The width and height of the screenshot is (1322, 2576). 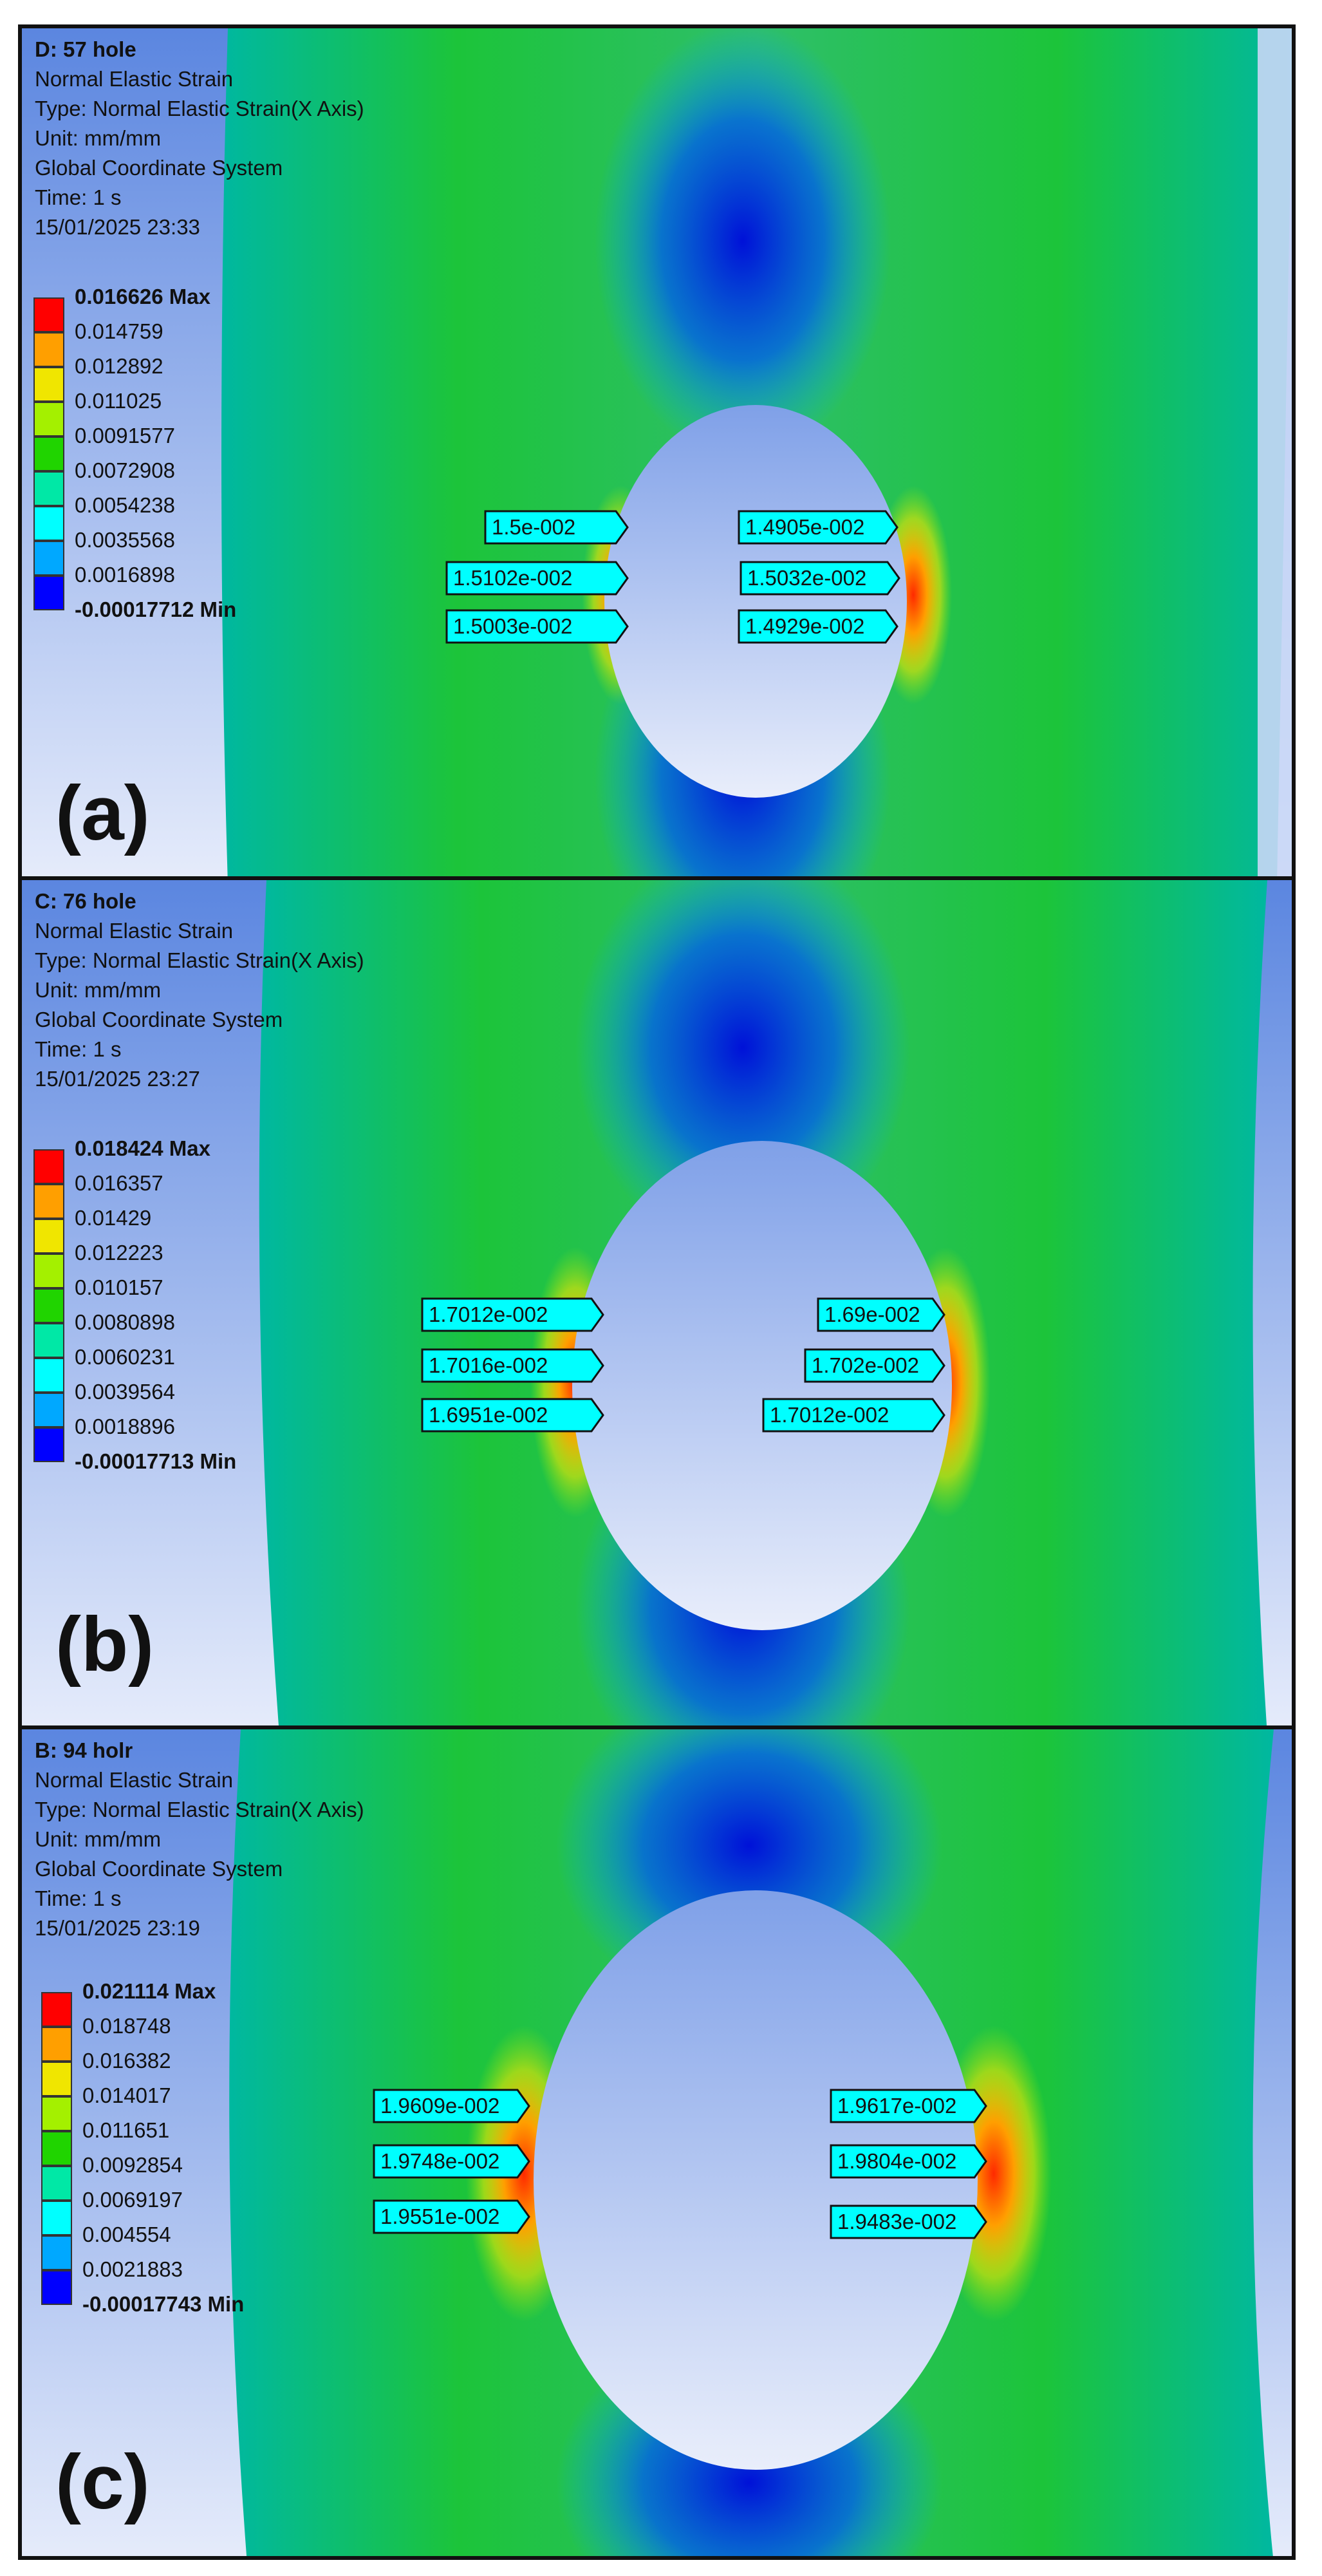 What do you see at coordinates (872, 1314) in the screenshot?
I see `probe-value: 1.69e-002` at bounding box center [872, 1314].